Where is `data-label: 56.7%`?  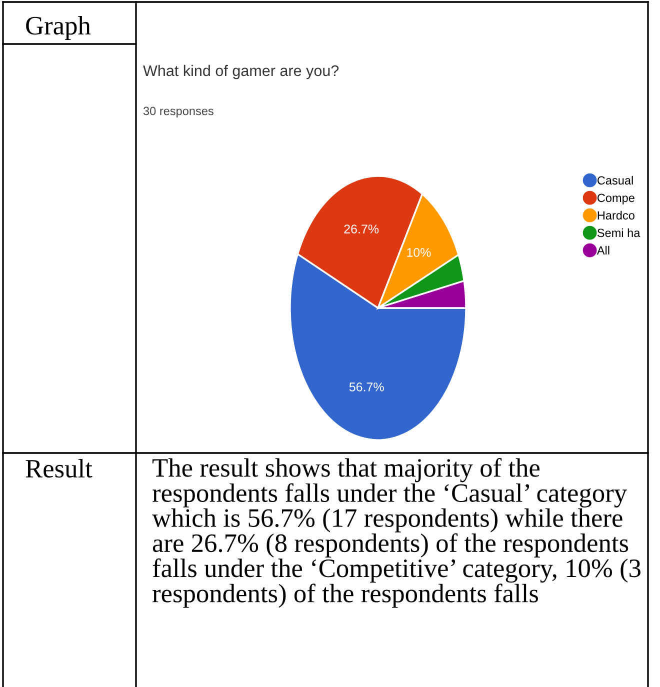
data-label: 56.7% is located at coordinates (366, 387).